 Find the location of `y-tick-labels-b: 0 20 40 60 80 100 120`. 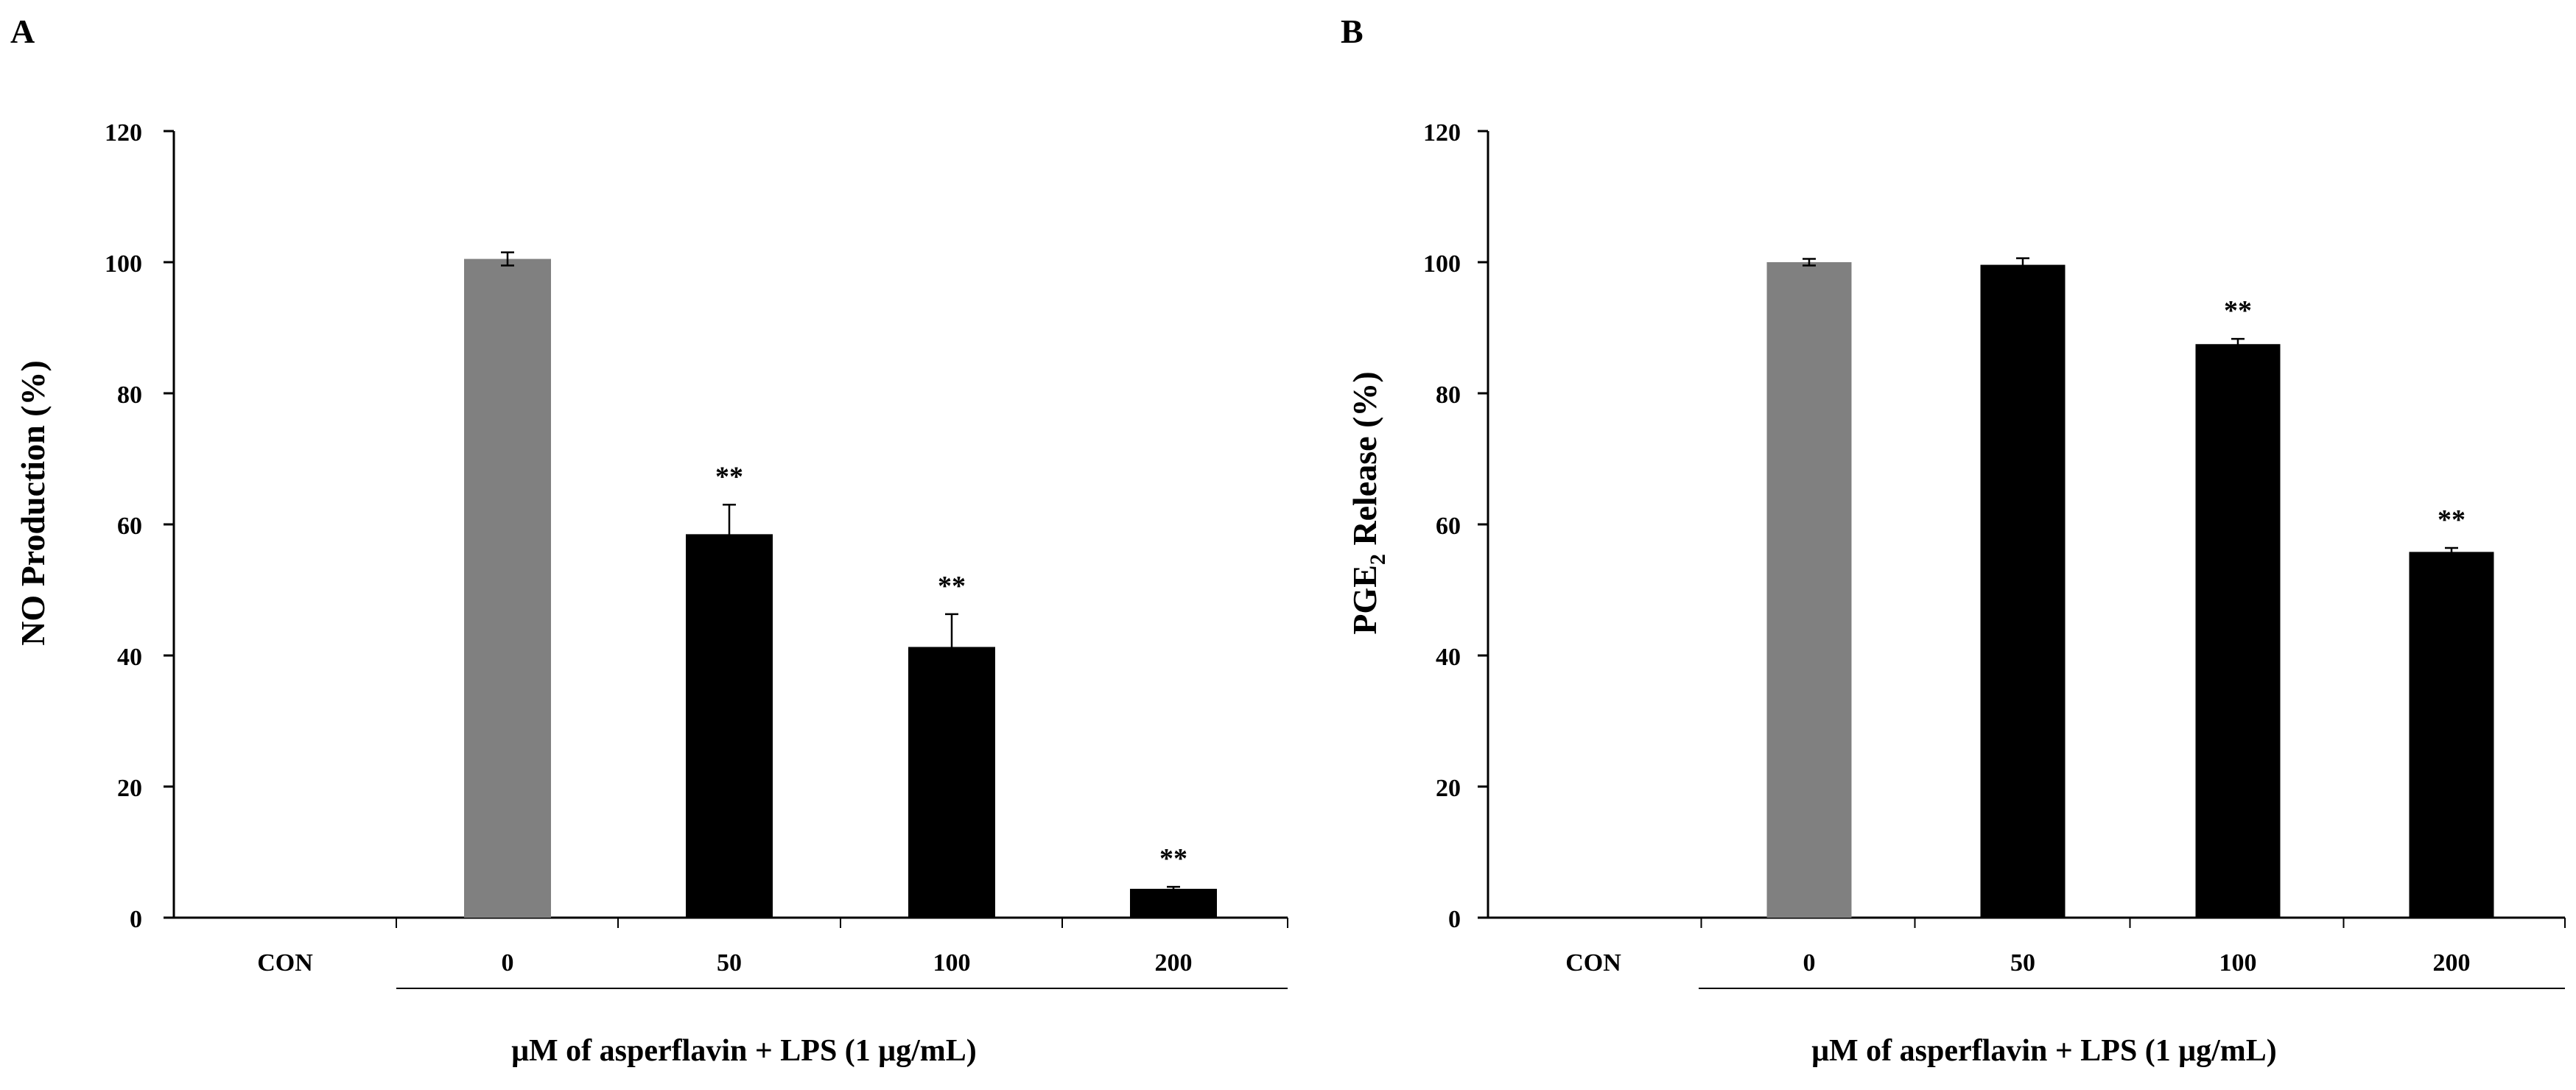

y-tick-labels-b: 0 20 40 60 80 100 120 is located at coordinates (1442, 526).